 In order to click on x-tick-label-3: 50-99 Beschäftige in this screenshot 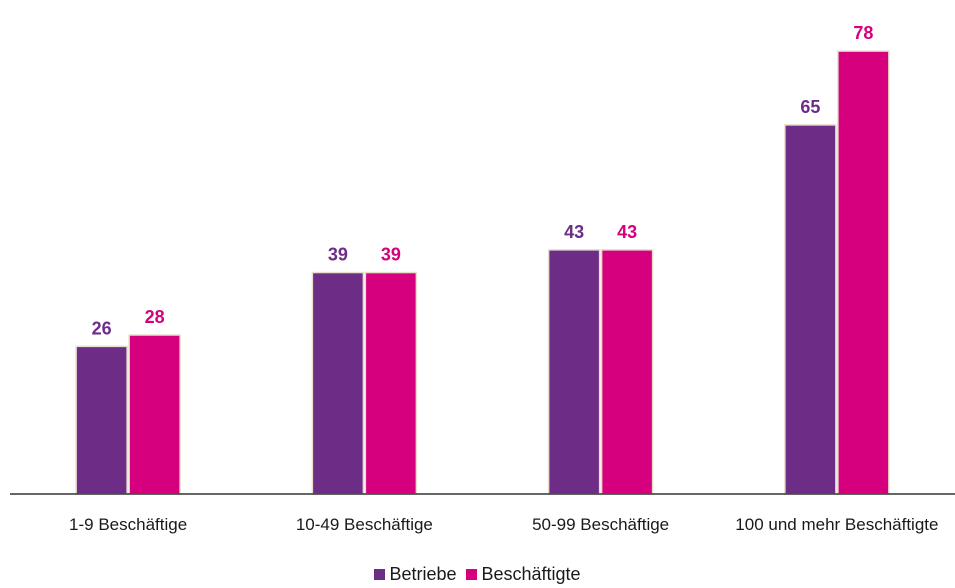, I will do `click(600, 524)`.